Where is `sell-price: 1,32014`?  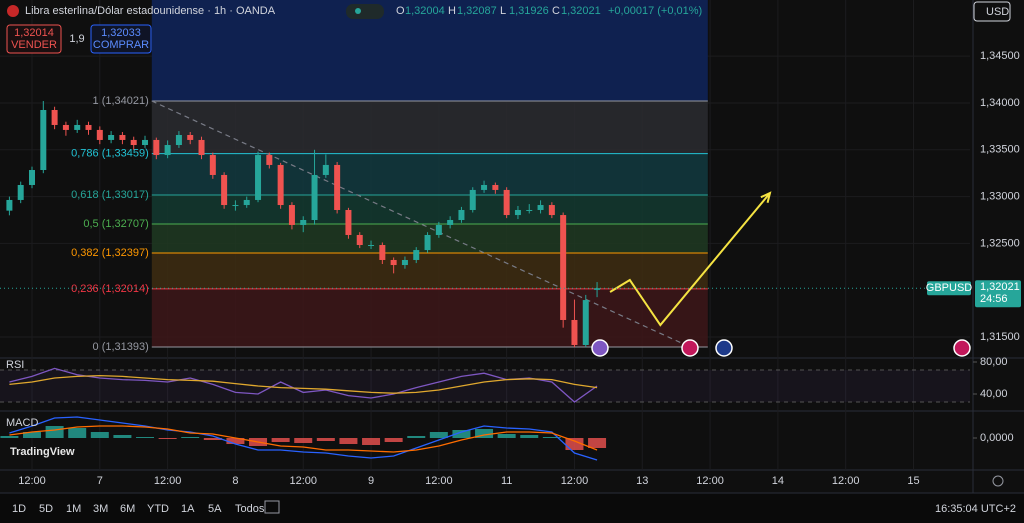 sell-price: 1,32014 is located at coordinates (34, 33).